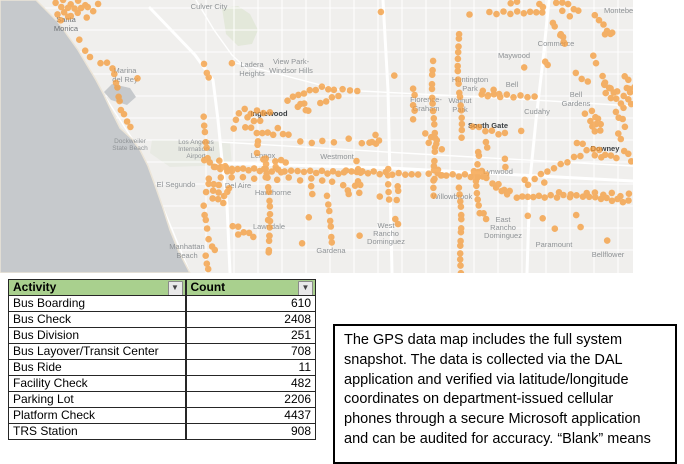  Describe the element at coordinates (97, 367) in the screenshot. I see `activity-cell: Bus Ride` at that location.